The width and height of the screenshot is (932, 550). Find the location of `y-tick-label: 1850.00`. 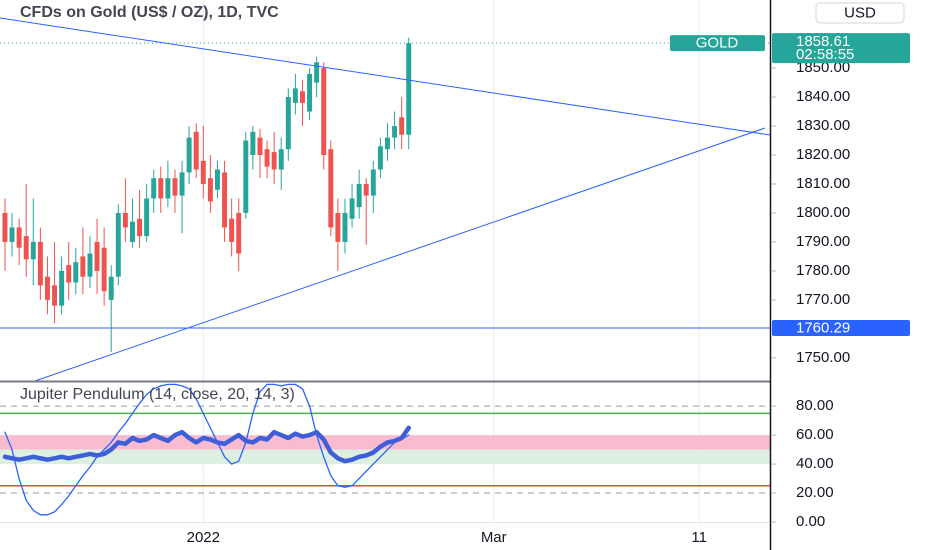

y-tick-label: 1850.00 is located at coordinates (823, 67).